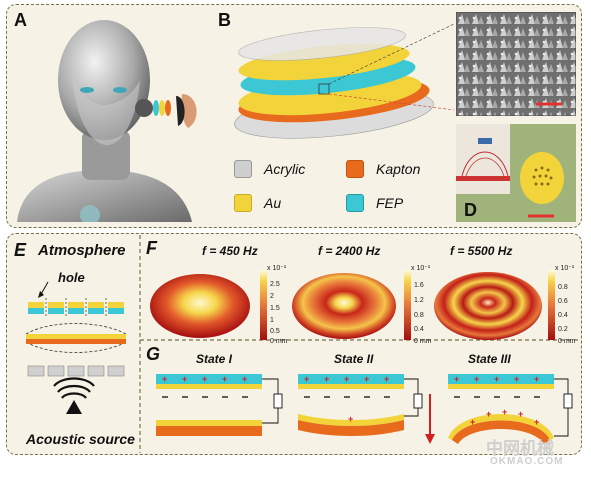 The height and width of the screenshot is (477, 591). Describe the element at coordinates (516, 173) in the screenshot. I see `device-photo` at that location.